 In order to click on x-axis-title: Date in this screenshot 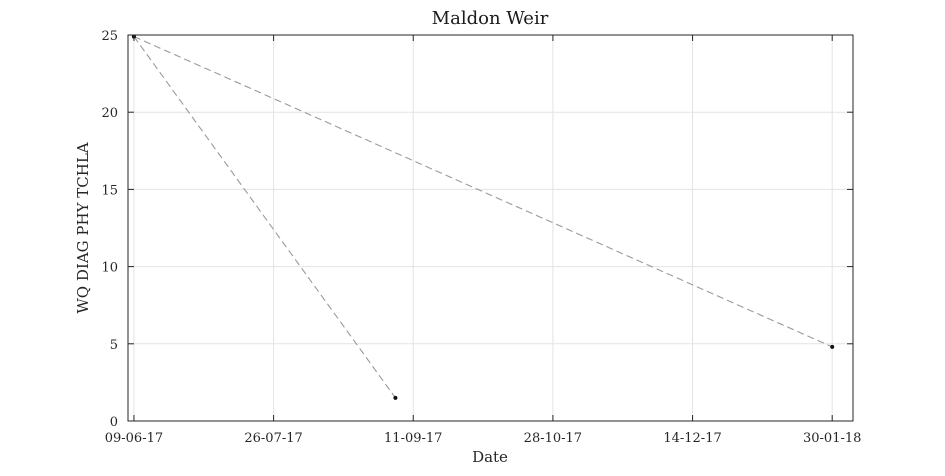, I will do `click(490, 457)`.